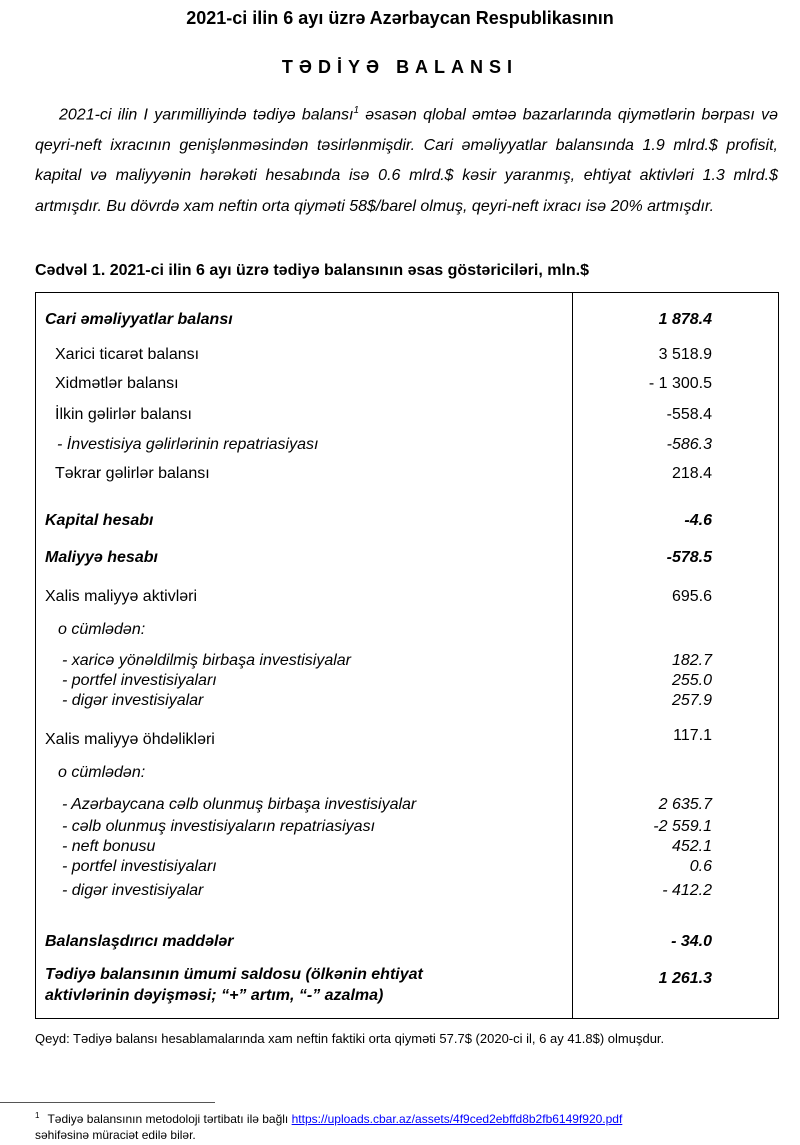 The width and height of the screenshot is (800, 1145). What do you see at coordinates (123, 414) in the screenshot?
I see `row-label: İlkin gəlirlər balansı` at bounding box center [123, 414].